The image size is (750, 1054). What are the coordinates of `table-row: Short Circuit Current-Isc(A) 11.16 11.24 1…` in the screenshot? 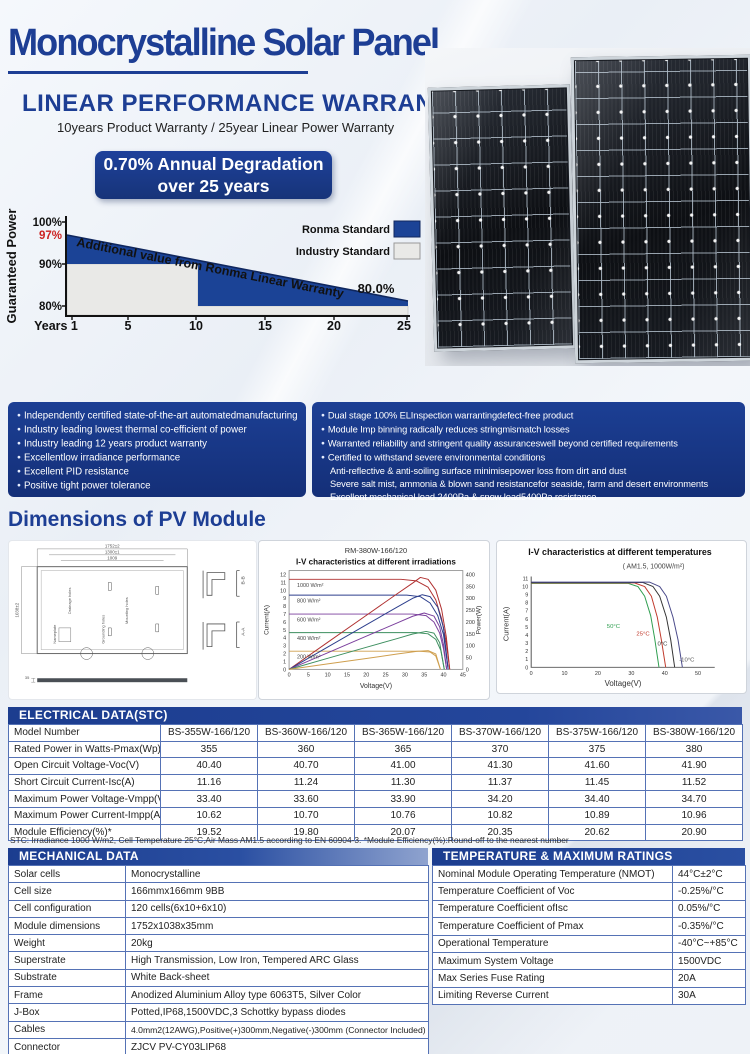 It's located at (375, 782).